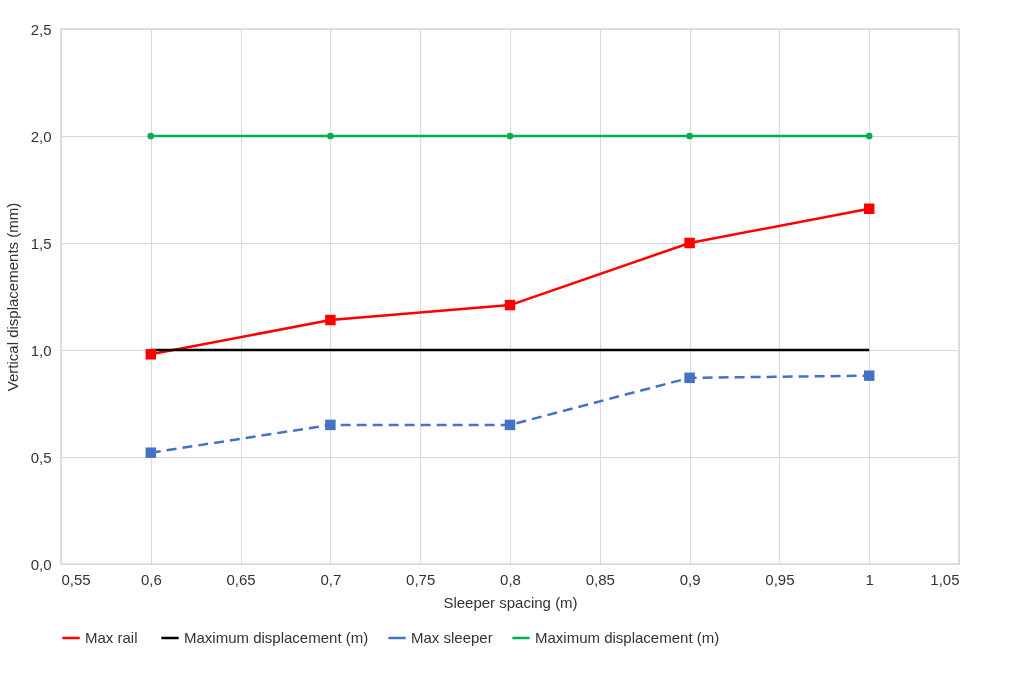 Image resolution: width=1028 pixels, height=686 pixels. What do you see at coordinates (12, 297) in the screenshot?
I see `y-axis-title: Vertical displacements (mm)` at bounding box center [12, 297].